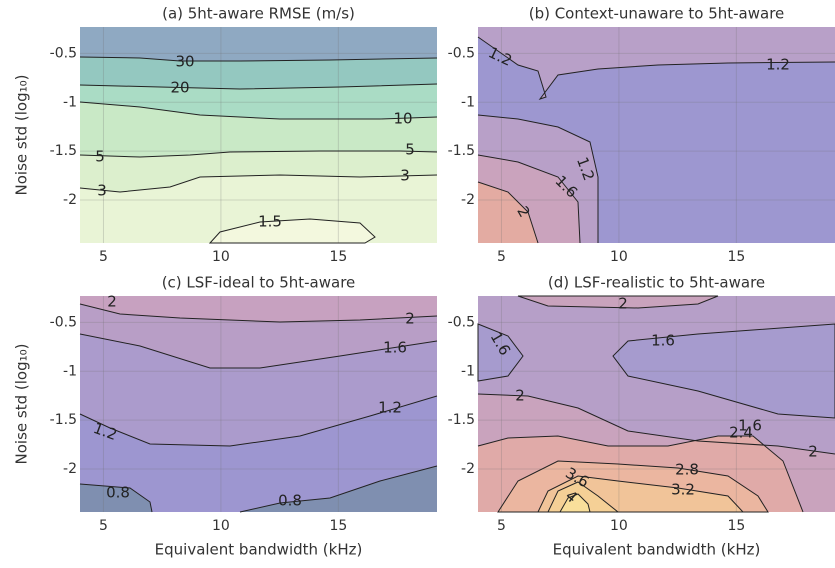 Image resolution: width=835 pixels, height=568 pixels. Describe the element at coordinates (270, 222) in the screenshot. I see `contour-label: 1.5` at that location.